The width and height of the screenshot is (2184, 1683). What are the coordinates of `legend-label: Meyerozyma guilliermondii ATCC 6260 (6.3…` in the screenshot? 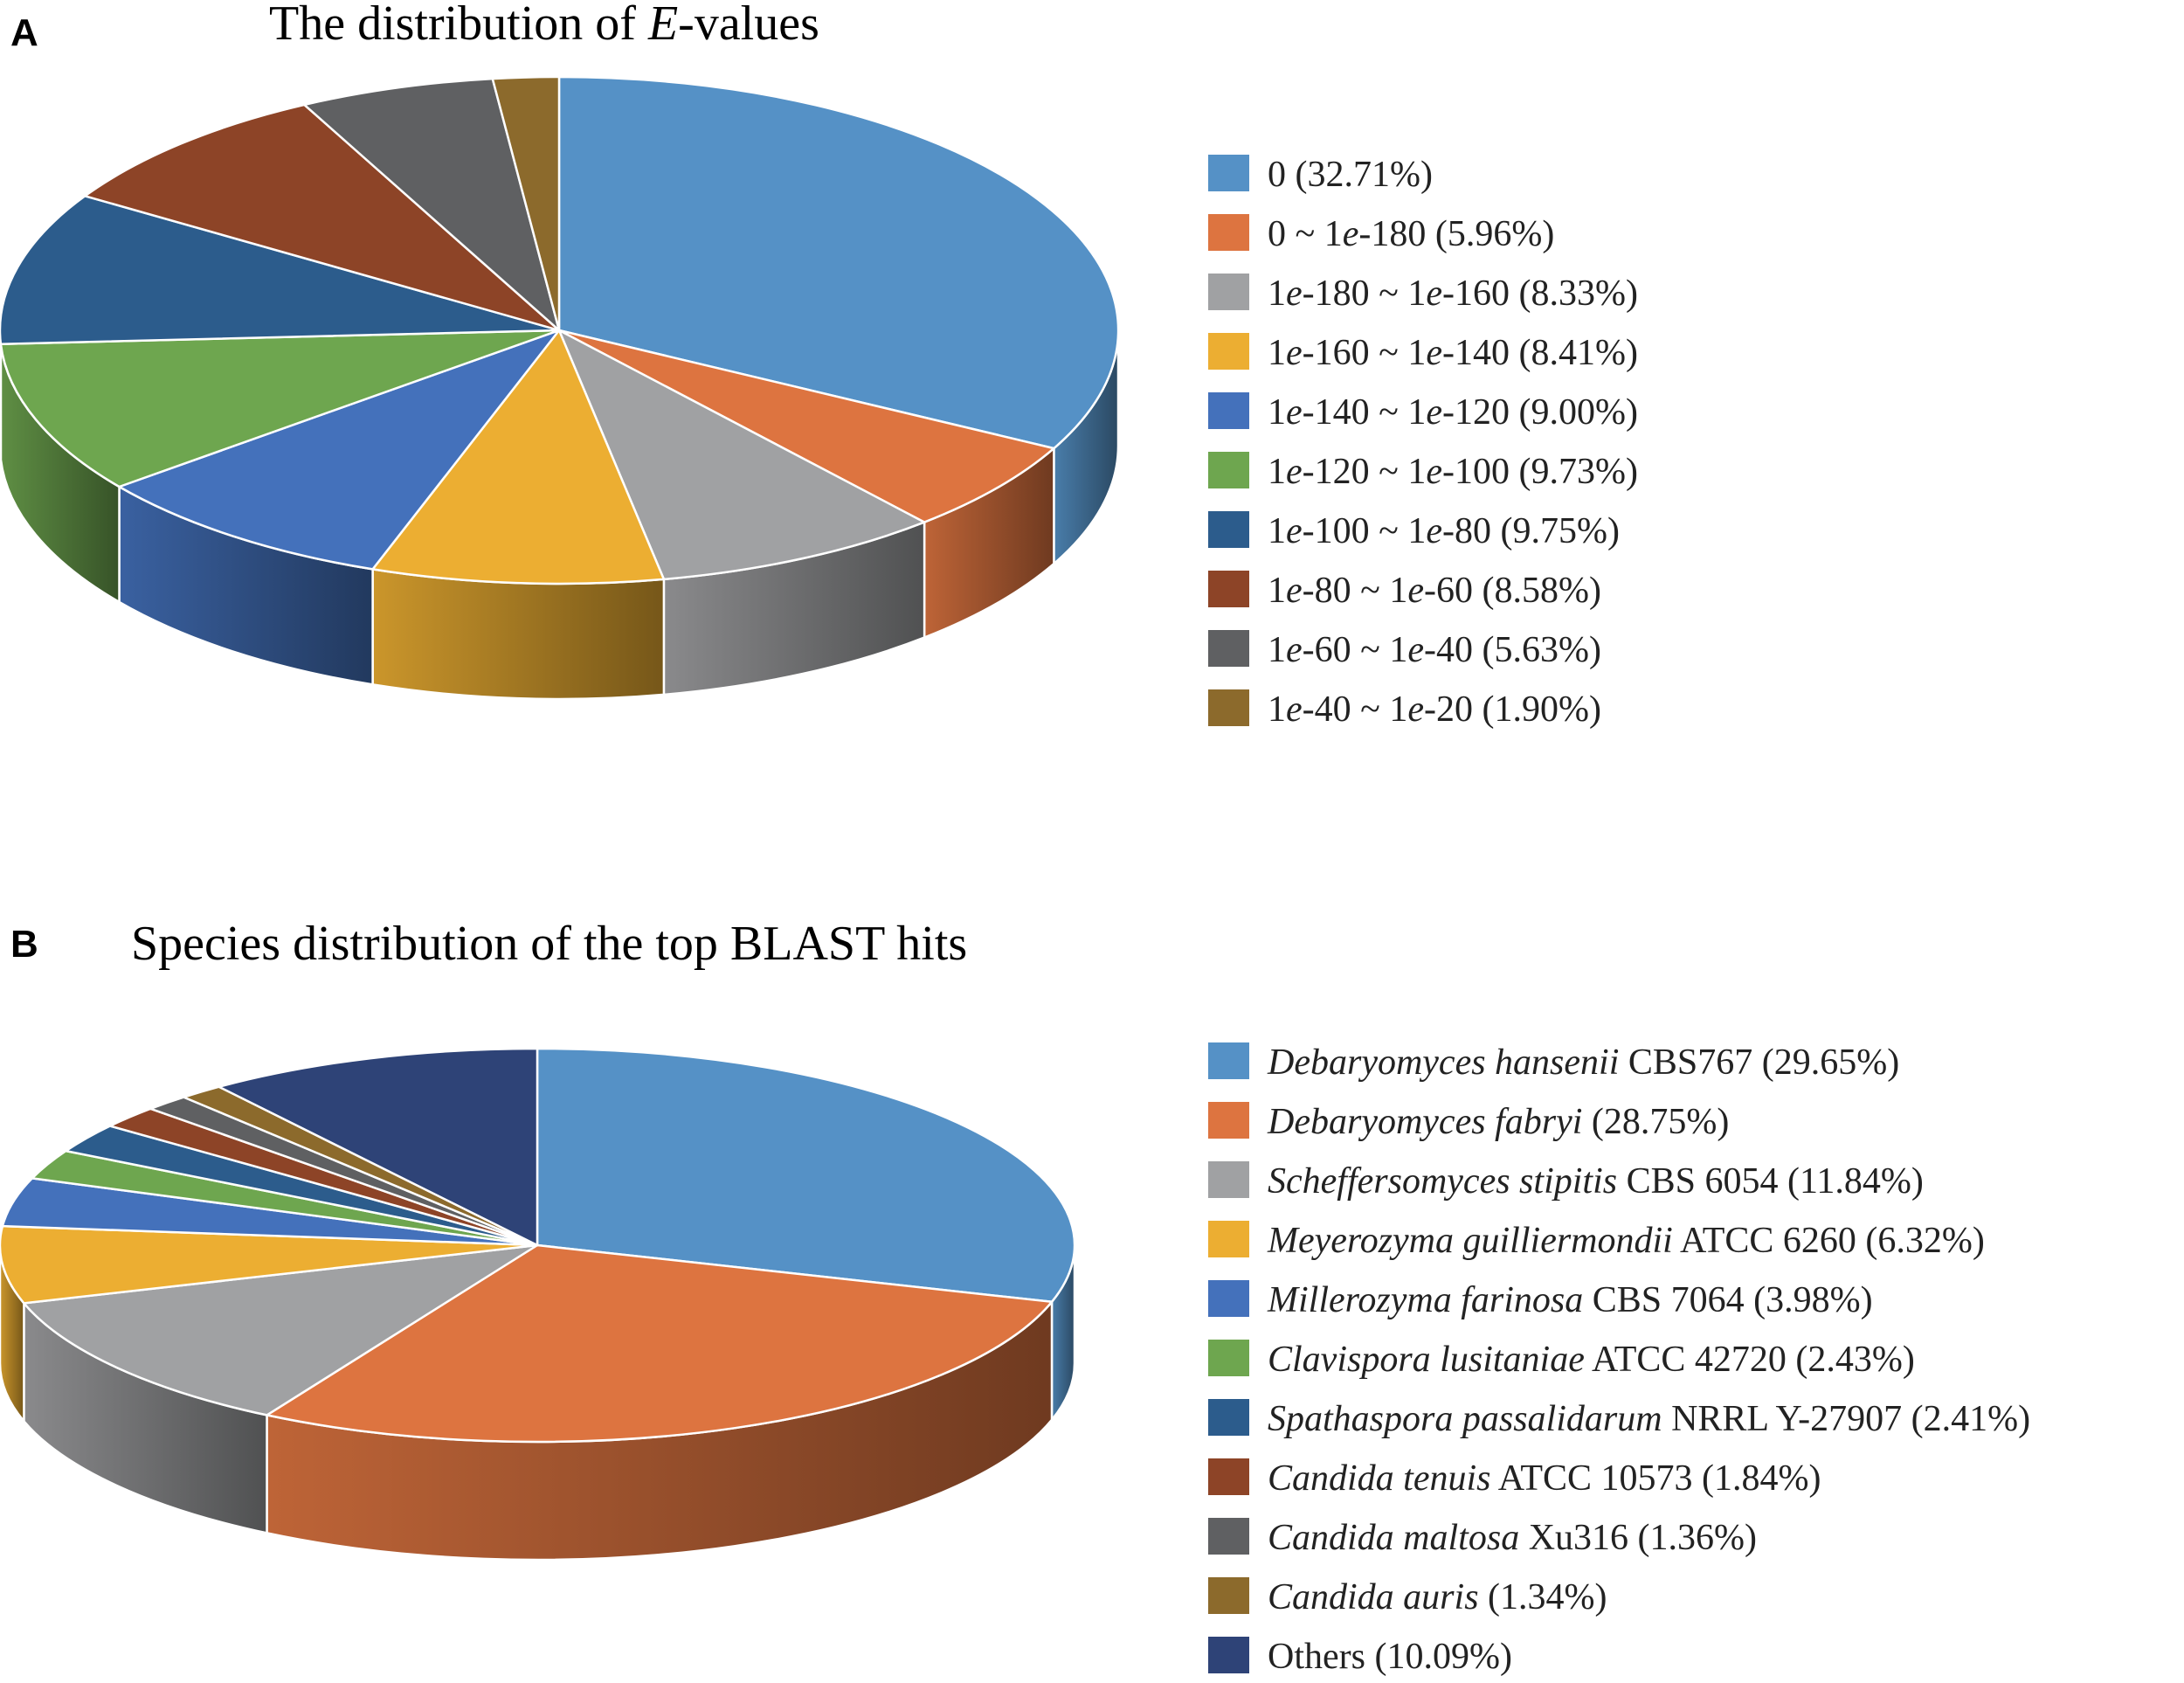 It's located at (1626, 1241).